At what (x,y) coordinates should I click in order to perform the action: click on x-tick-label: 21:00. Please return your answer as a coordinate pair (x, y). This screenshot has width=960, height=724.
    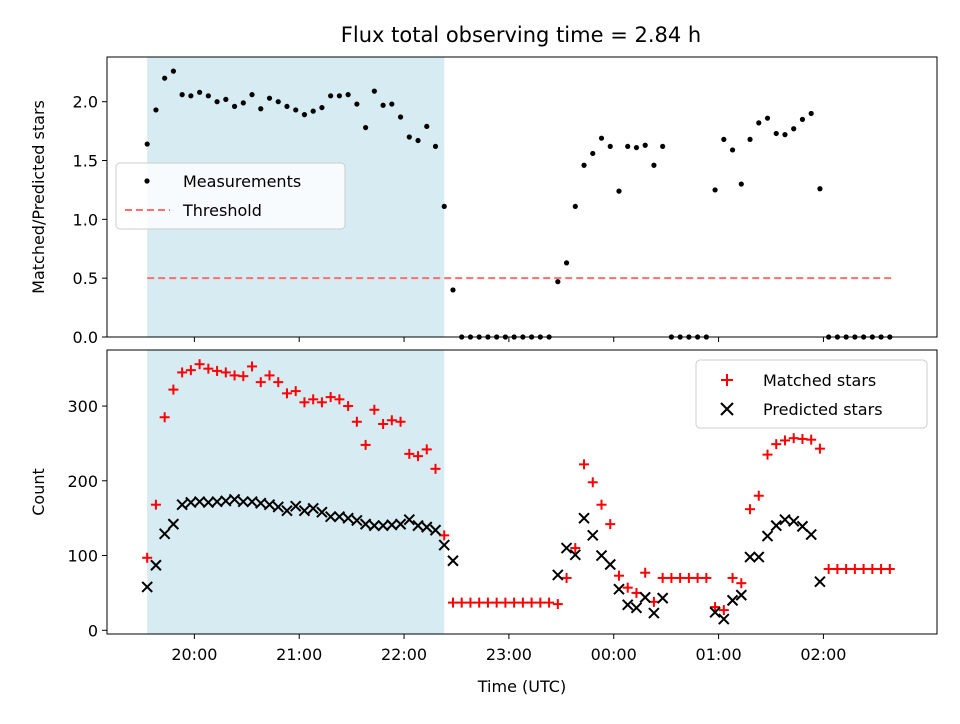
    Looking at the image, I should click on (299, 654).